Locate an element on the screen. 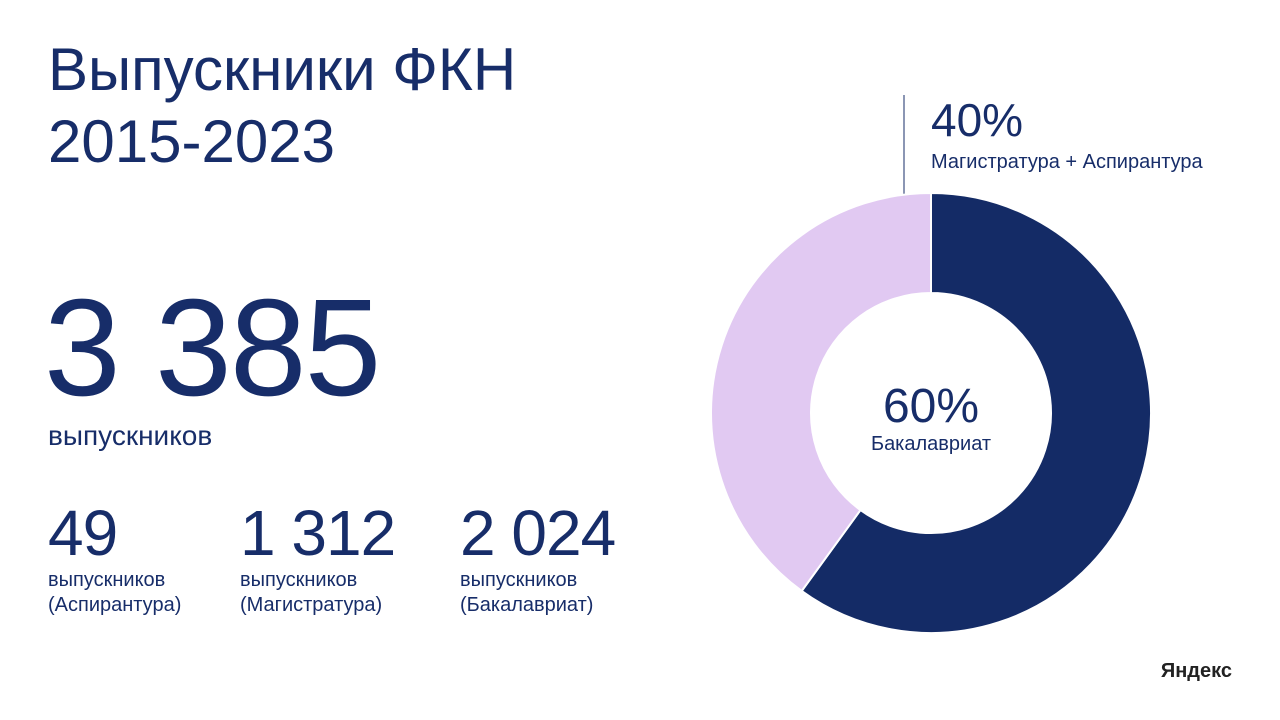 This screenshot has width=1280, height=720. value-label: 60% is located at coordinates (931, 406).